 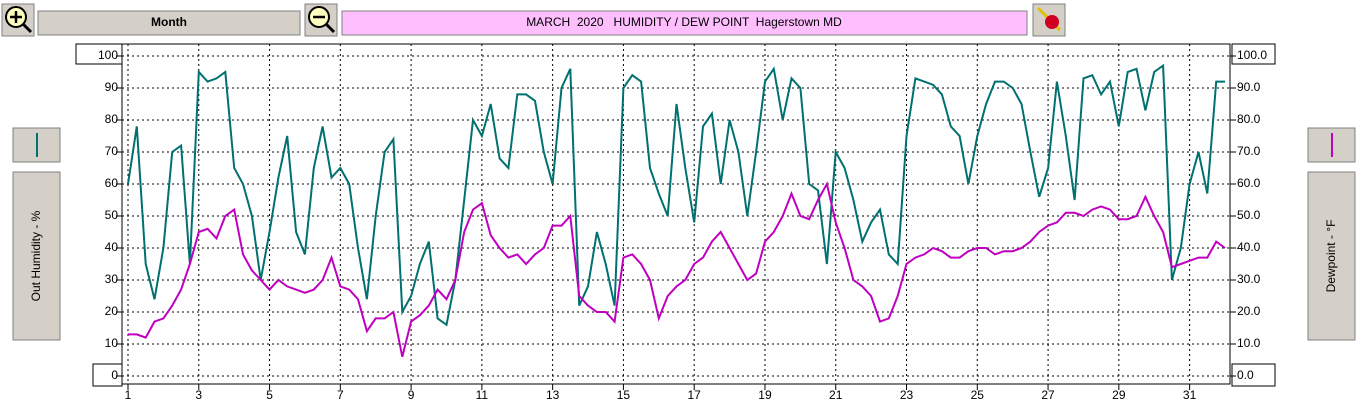 What do you see at coordinates (112, 311) in the screenshot?
I see `y-tick-label: 20` at bounding box center [112, 311].